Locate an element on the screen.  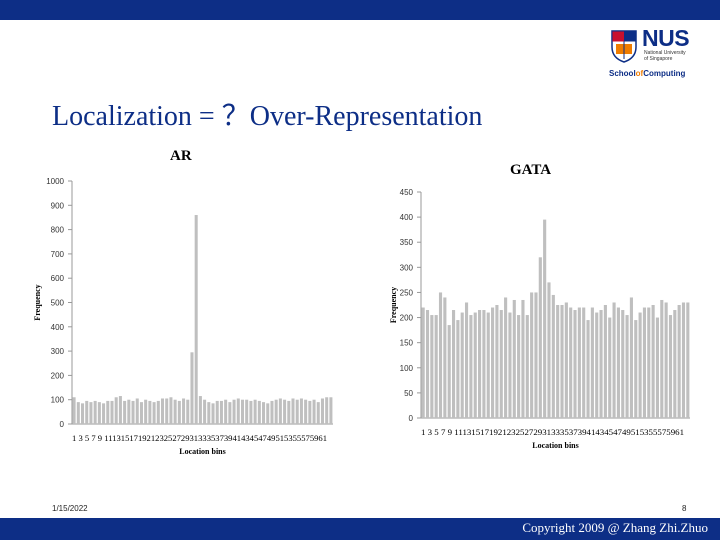
gata-y-tick-label: 50 is located at coordinates (408, 393).